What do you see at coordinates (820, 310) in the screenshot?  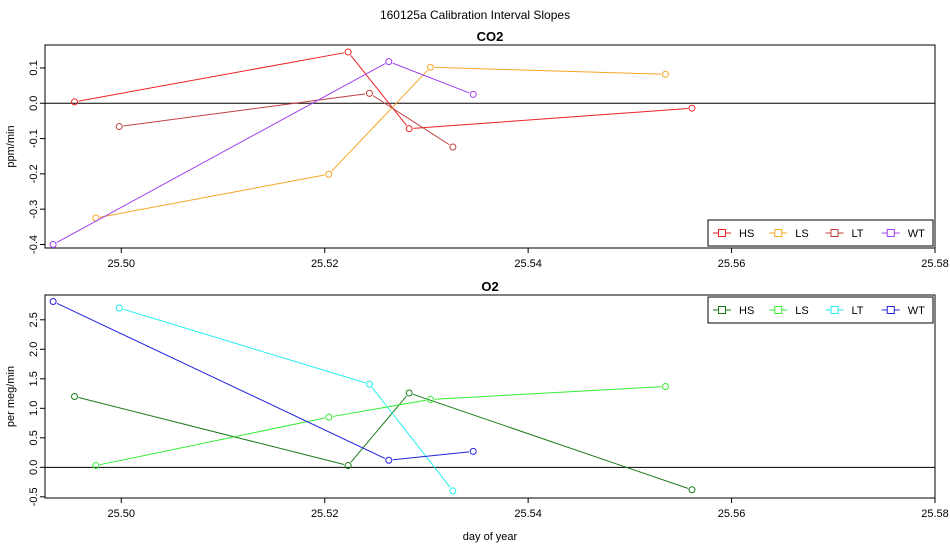 I see `legend: HS LS LT WT` at bounding box center [820, 310].